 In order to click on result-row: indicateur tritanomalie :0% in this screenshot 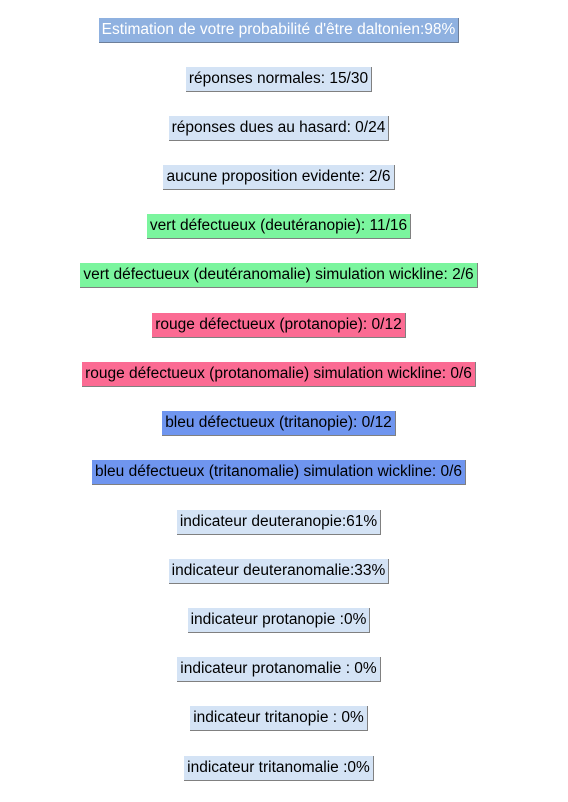, I will do `click(279, 768)`.